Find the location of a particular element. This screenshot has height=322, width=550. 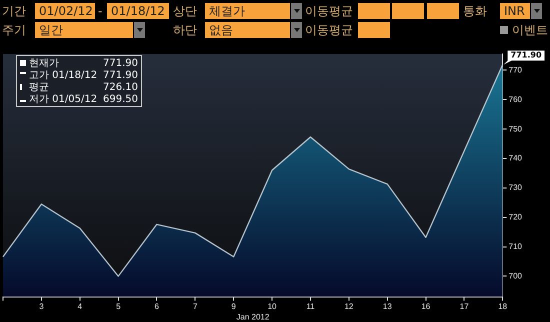

text: 하단 is located at coordinates (185, 30).